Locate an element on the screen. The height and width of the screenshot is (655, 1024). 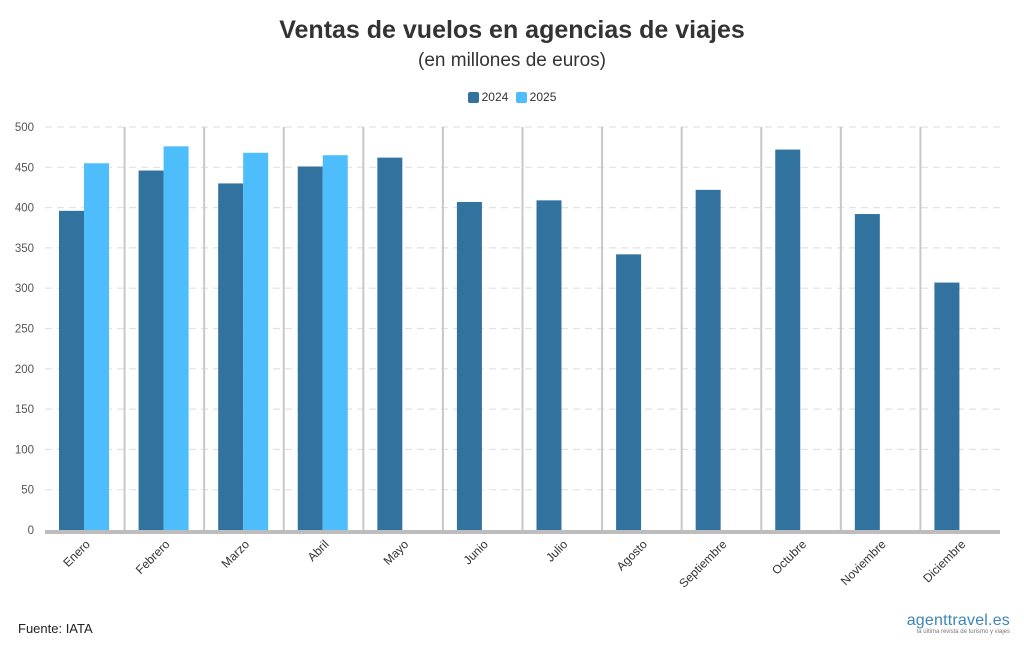
x-tick-label: Noviembre is located at coordinates (863, 562).